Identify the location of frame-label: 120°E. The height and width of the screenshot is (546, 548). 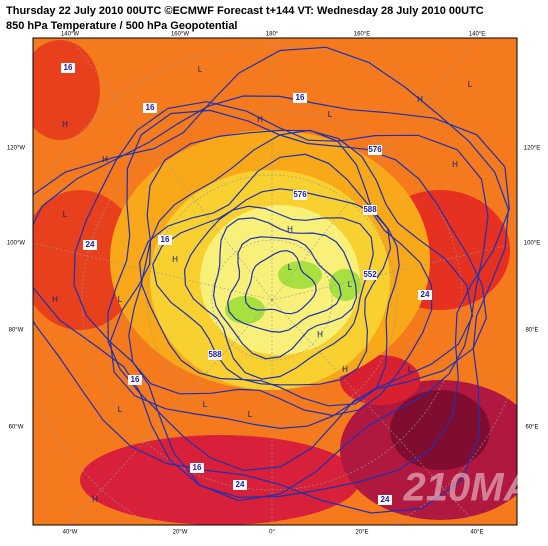
(532, 149).